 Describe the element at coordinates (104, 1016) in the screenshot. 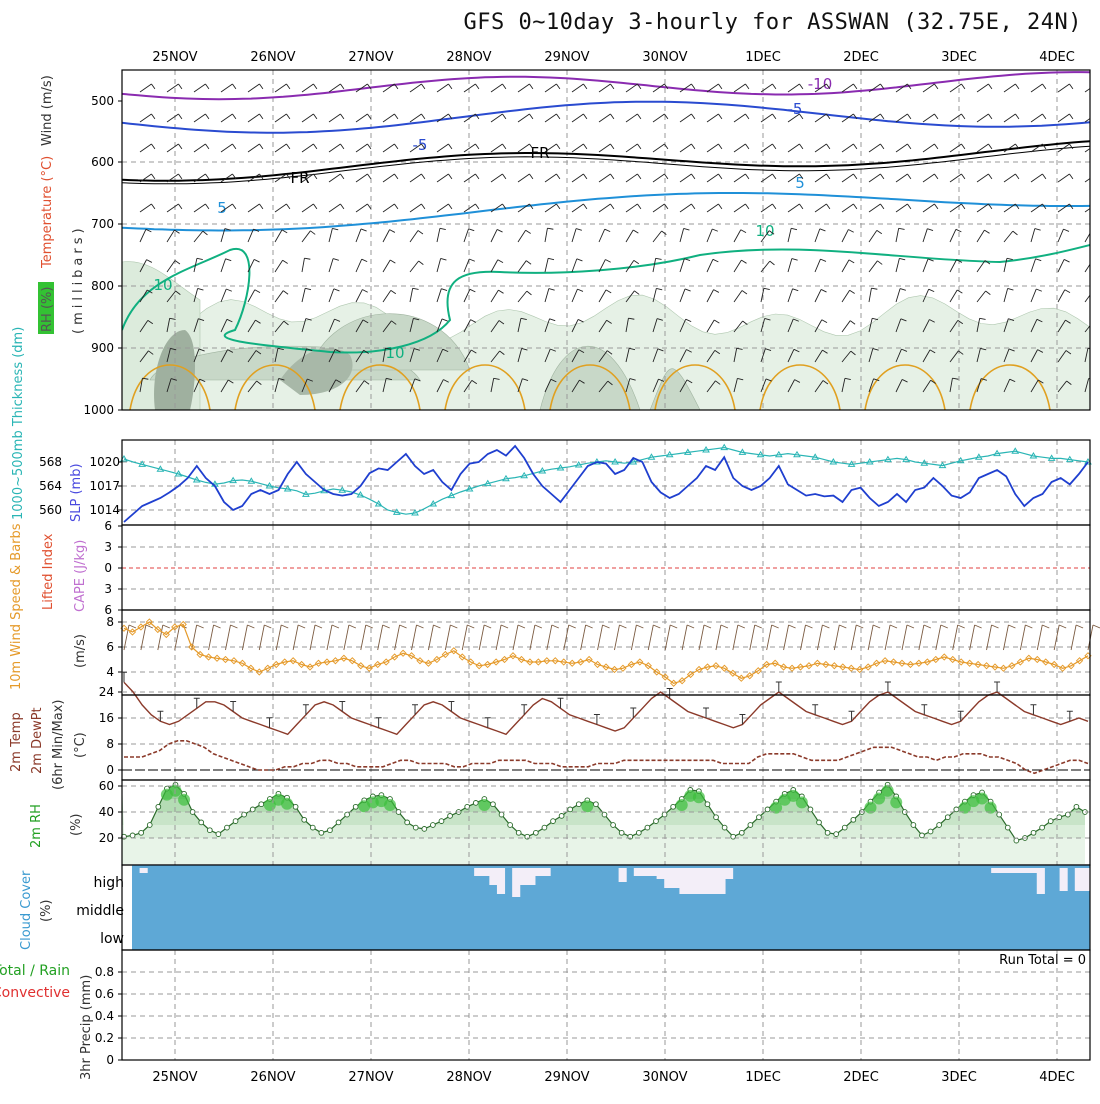

I see `tick-label: 0.4` at that location.